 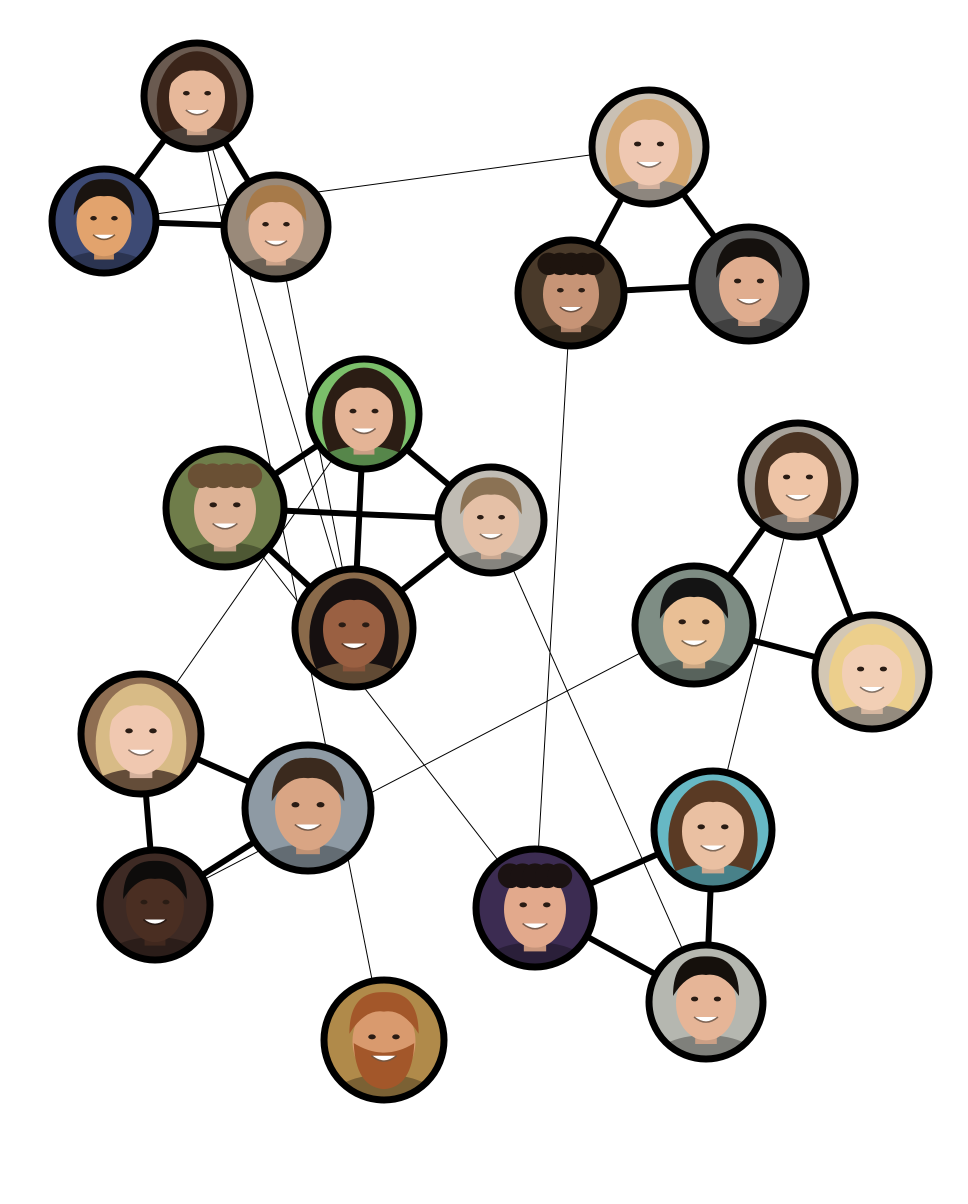 I want to click on person-node-n04, so click(x=649, y=163).